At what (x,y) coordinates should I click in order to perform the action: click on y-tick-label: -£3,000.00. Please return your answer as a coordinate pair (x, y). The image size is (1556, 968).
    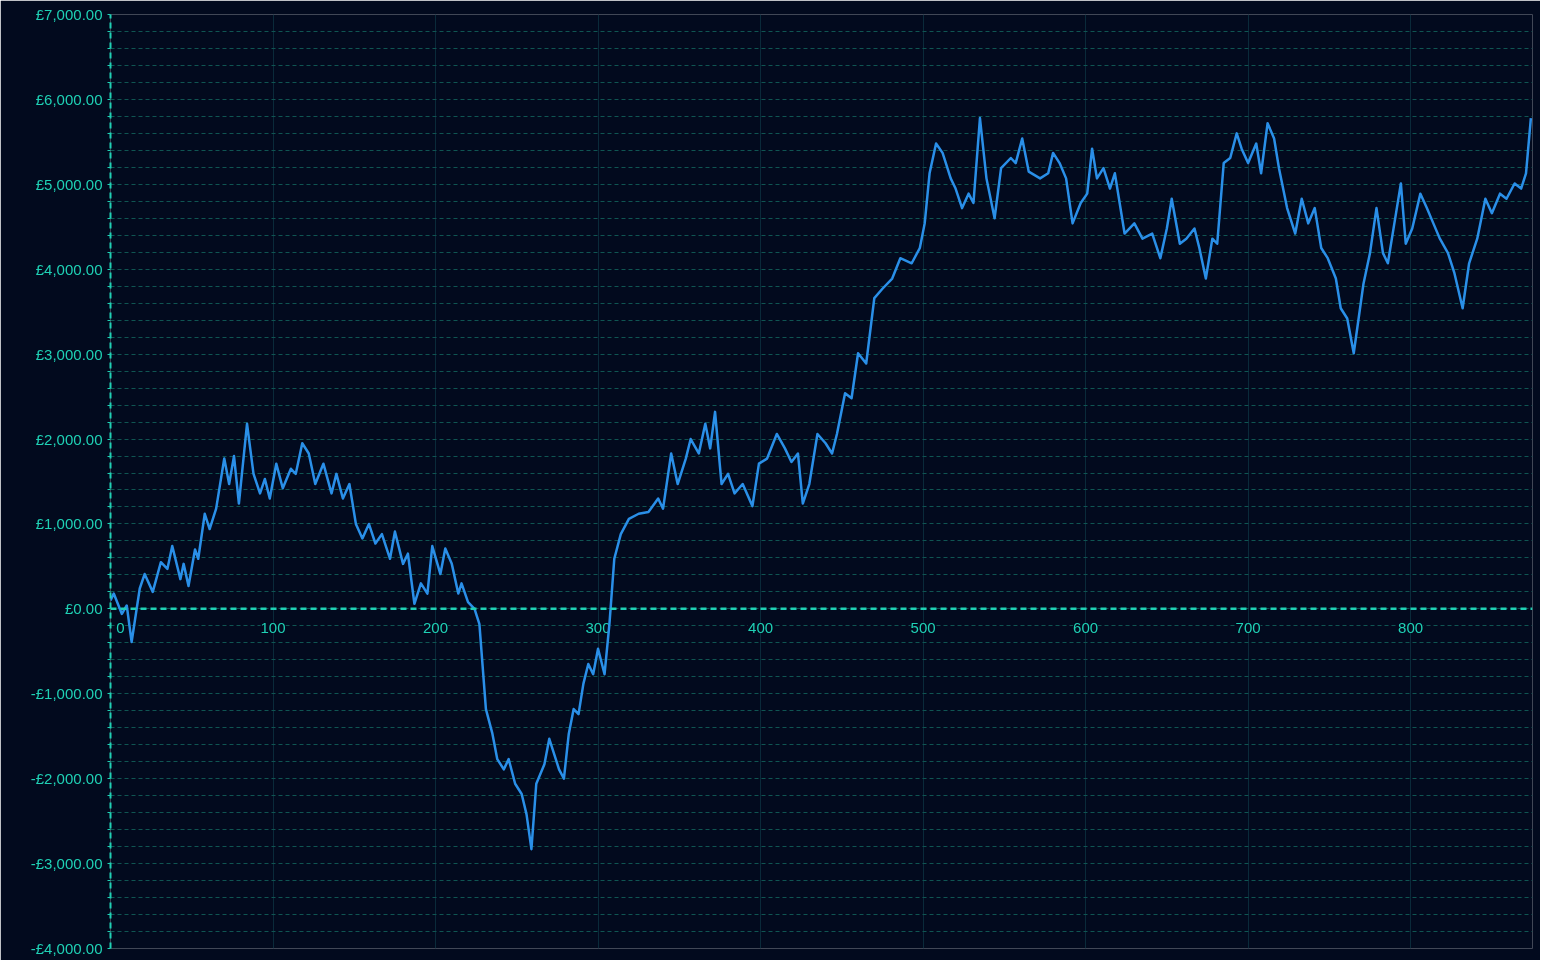
    Looking at the image, I should click on (66, 864).